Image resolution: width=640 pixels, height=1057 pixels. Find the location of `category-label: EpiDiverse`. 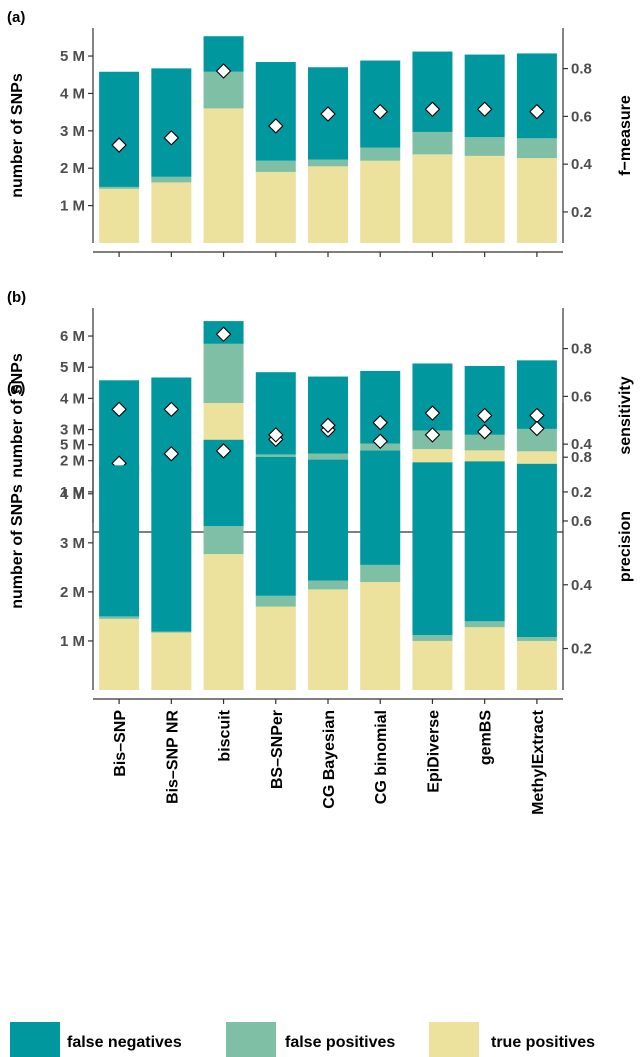

category-label: EpiDiverse is located at coordinates (433, 751).